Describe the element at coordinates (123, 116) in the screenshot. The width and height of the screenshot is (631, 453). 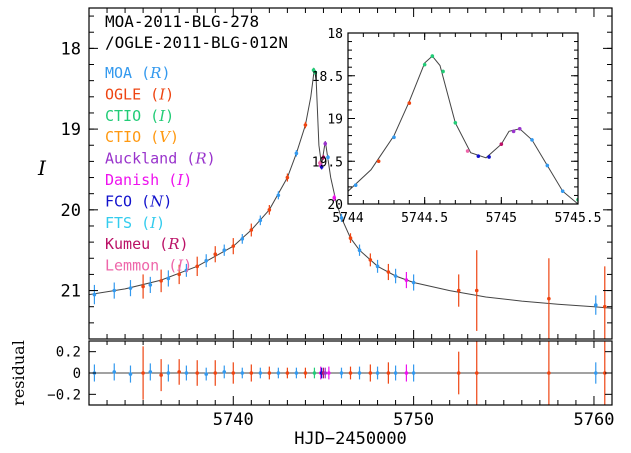
I see `legend-observatory: CTIO` at that location.